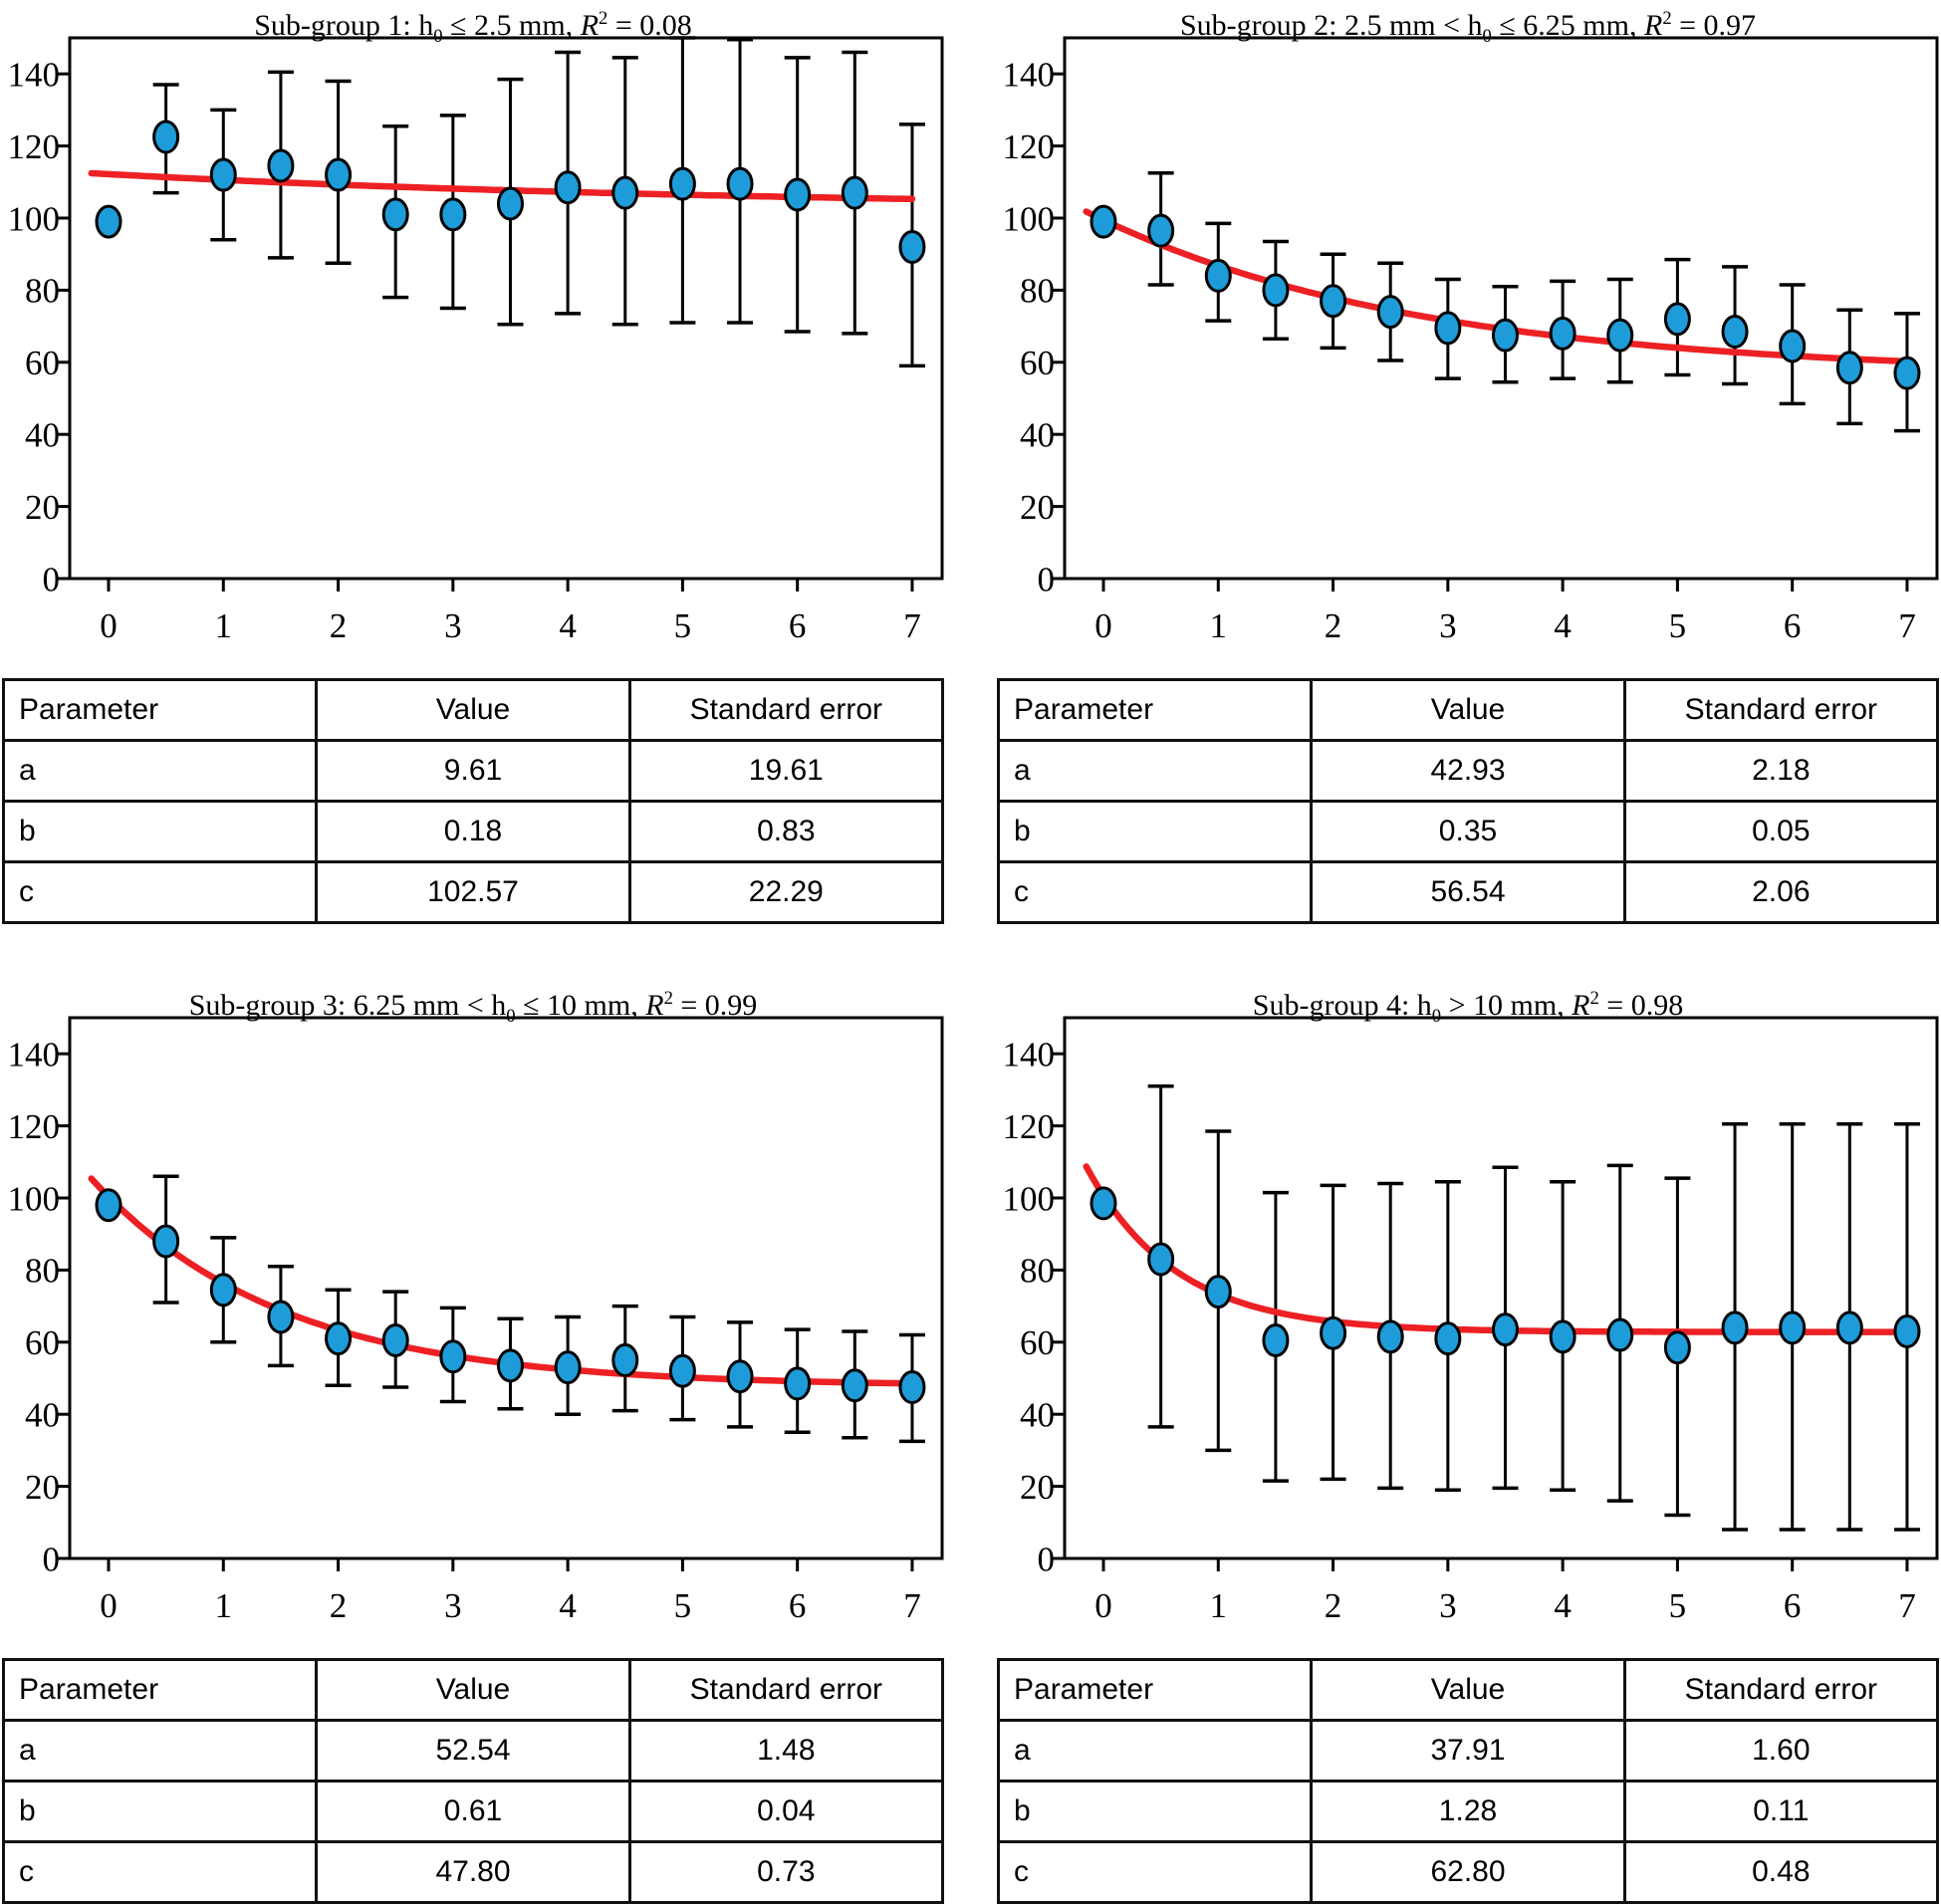  What do you see at coordinates (1155, 710) in the screenshot?
I see `header-parameter: Parameter` at bounding box center [1155, 710].